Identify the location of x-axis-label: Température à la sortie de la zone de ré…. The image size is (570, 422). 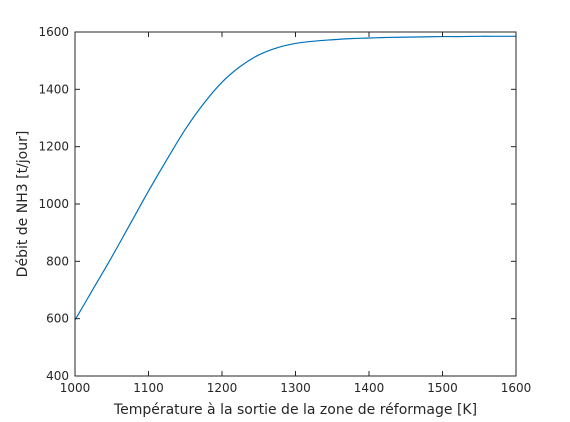
(295, 410).